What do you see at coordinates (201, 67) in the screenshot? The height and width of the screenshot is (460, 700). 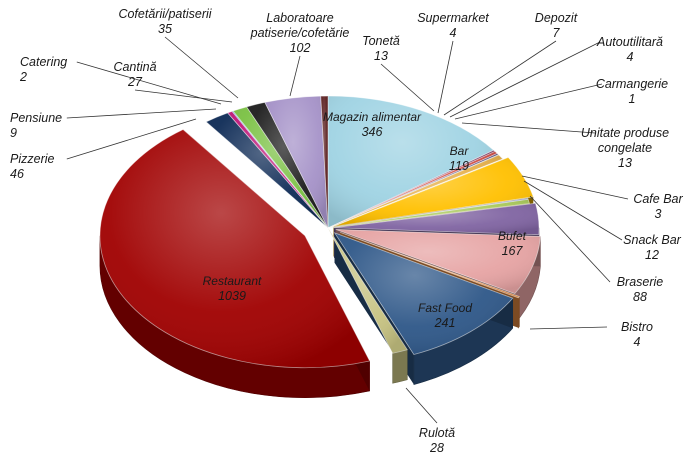 I see `leader-cofetarii-patiserii` at bounding box center [201, 67].